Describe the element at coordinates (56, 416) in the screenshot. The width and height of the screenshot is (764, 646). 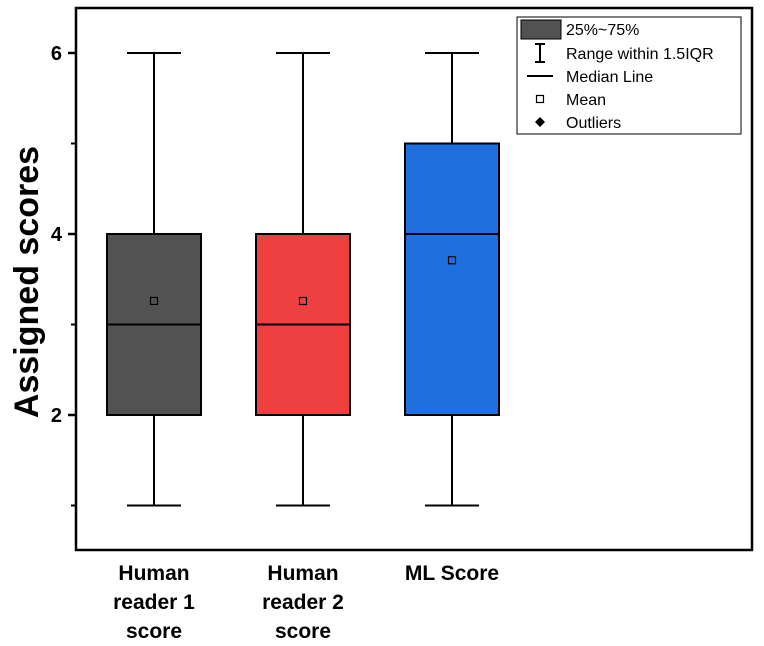
I see `y-tick-label-2: 2` at that location.